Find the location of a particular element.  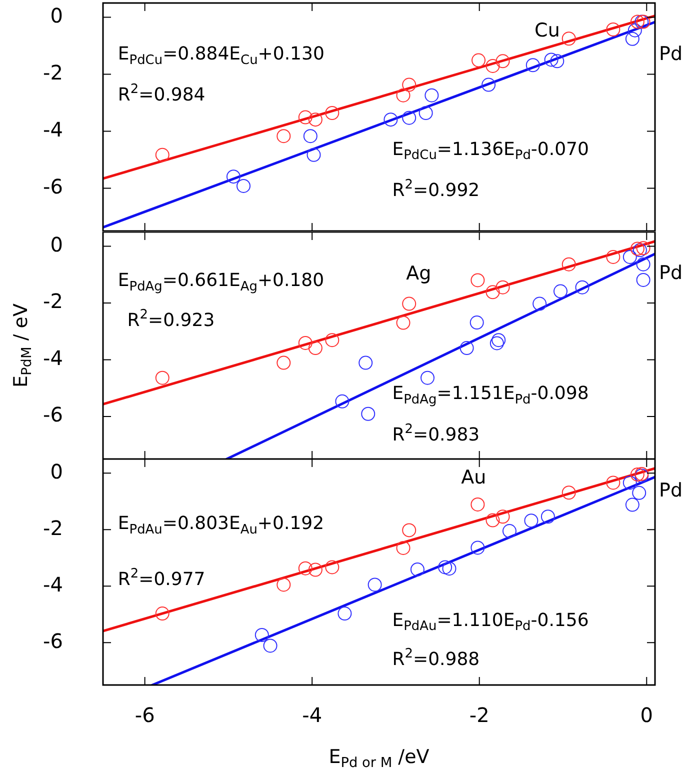

series-label: Ag is located at coordinates (419, 273).